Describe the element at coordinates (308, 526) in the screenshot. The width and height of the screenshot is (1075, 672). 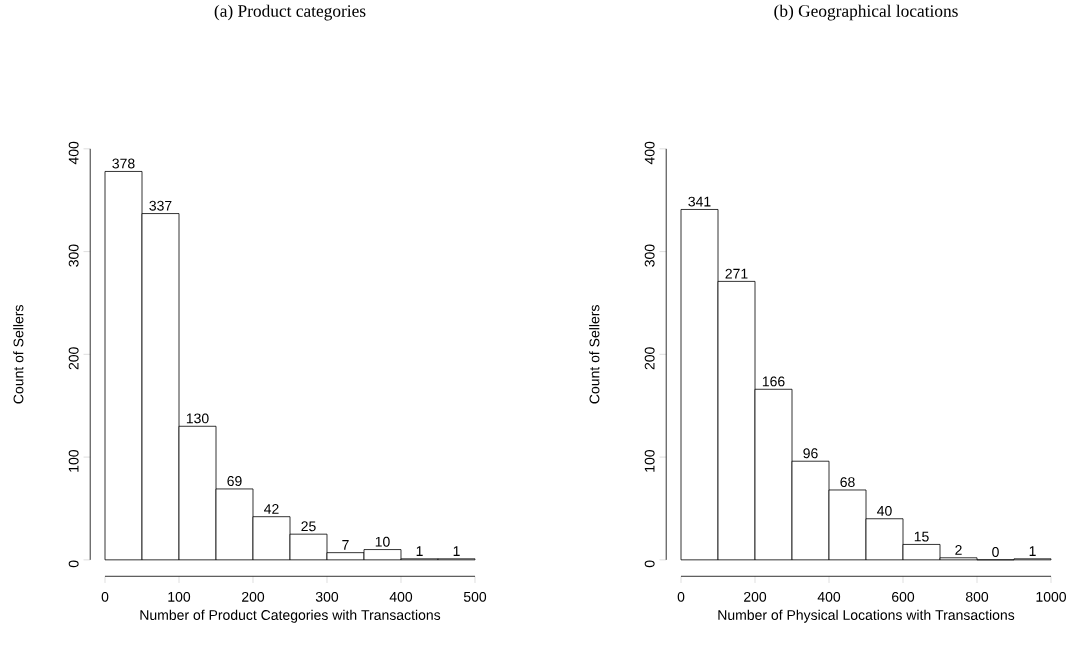
I see `data-label: 25` at that location.